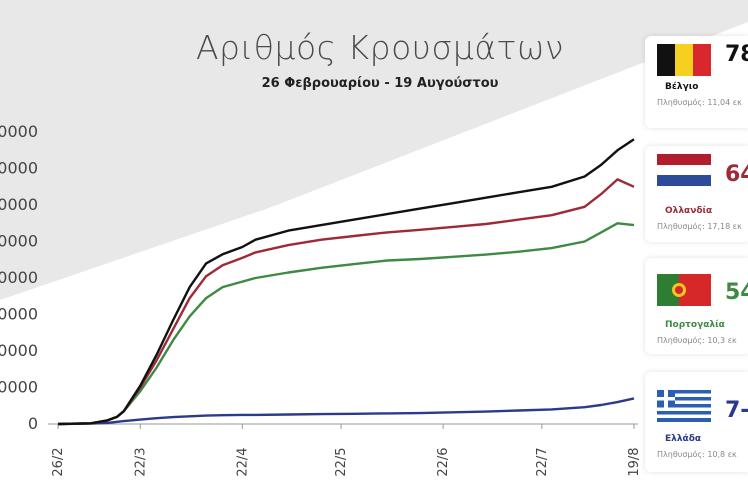 This screenshot has height=498, width=748. What do you see at coordinates (379, 47) in the screenshot?
I see `chart-title: Αριθμός Κρουσμάτων` at bounding box center [379, 47].